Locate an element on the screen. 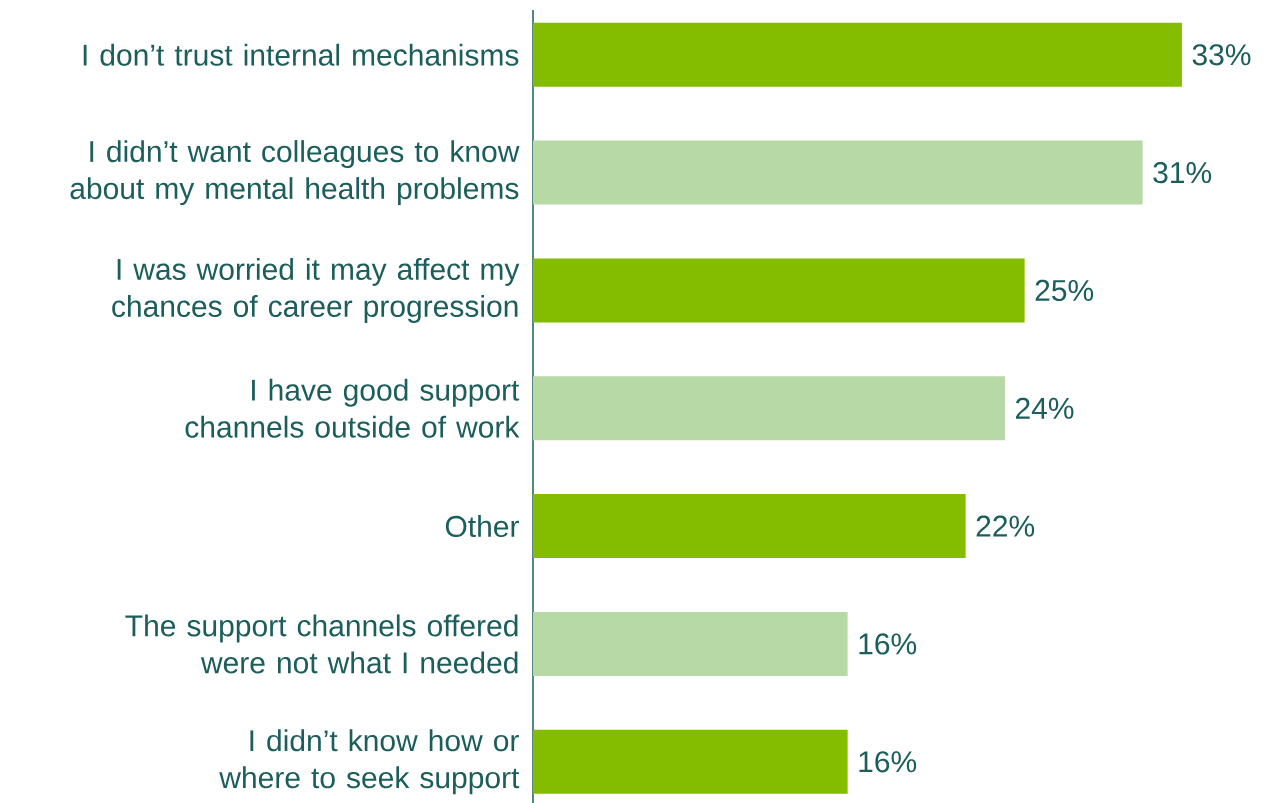  data-label: 31% is located at coordinates (1182, 172).